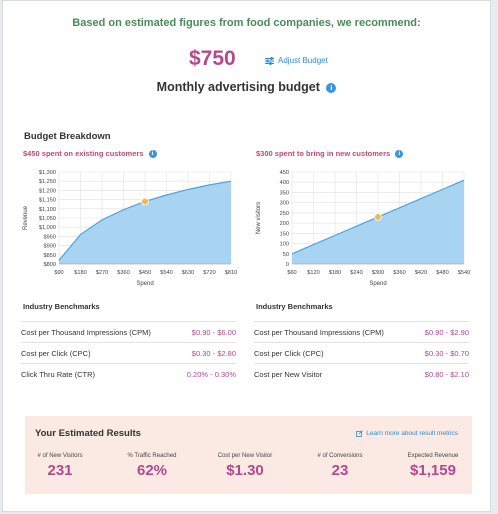  Describe the element at coordinates (213, 353) in the screenshot. I see `benchmark-value: $0.30 - $2.80` at that location.